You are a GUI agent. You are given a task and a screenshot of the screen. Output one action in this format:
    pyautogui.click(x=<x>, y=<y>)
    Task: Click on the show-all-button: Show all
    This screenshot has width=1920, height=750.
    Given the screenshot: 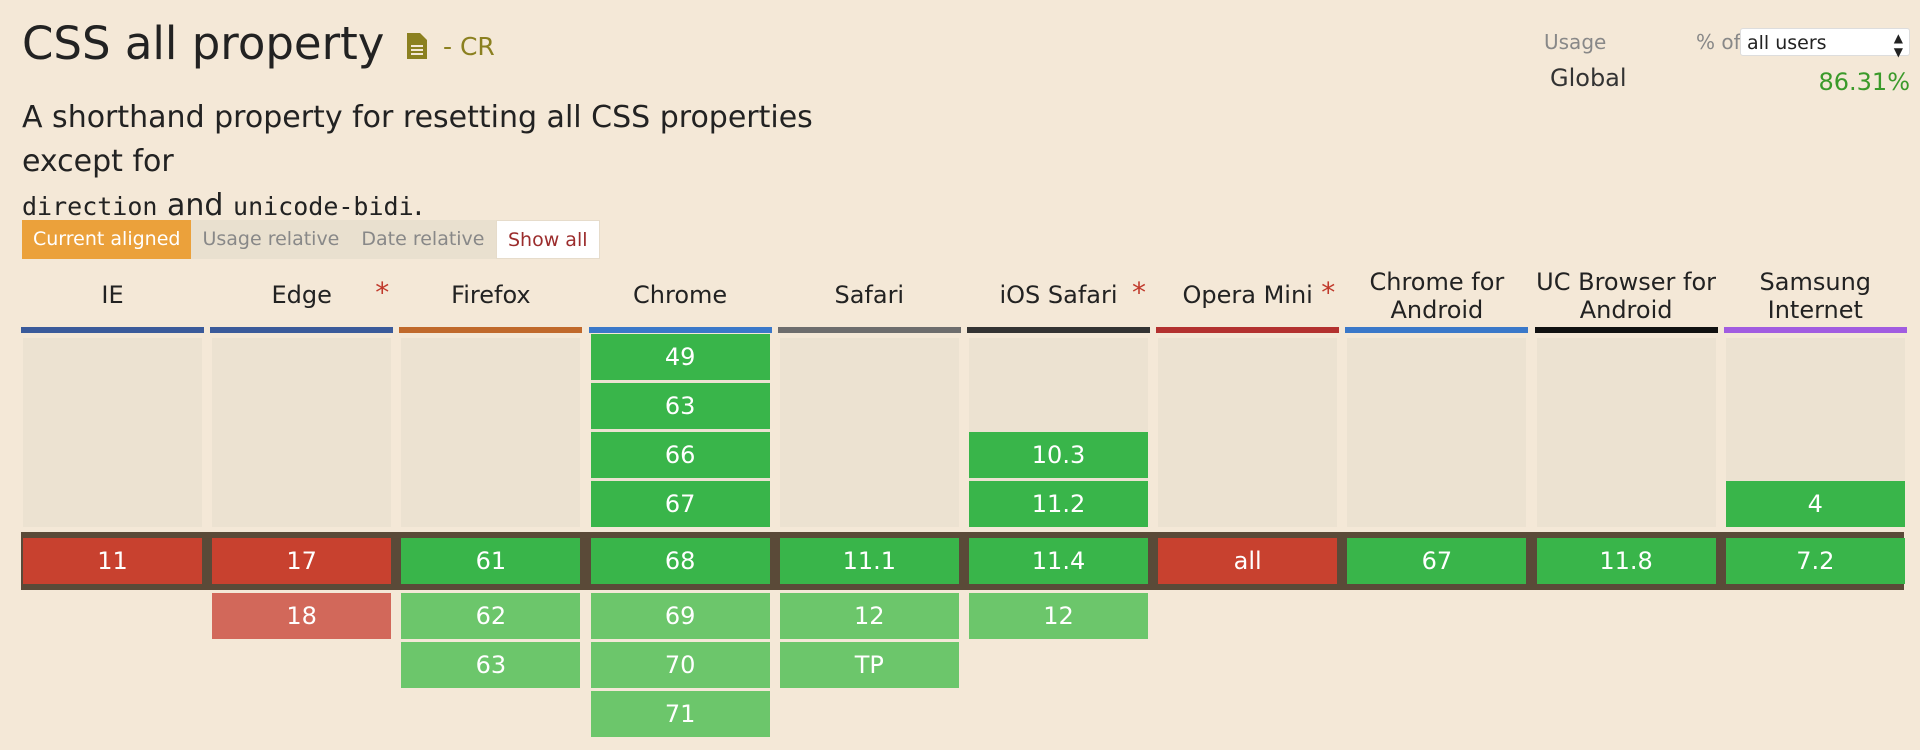 What is the action you would take?
    pyautogui.click(x=548, y=239)
    